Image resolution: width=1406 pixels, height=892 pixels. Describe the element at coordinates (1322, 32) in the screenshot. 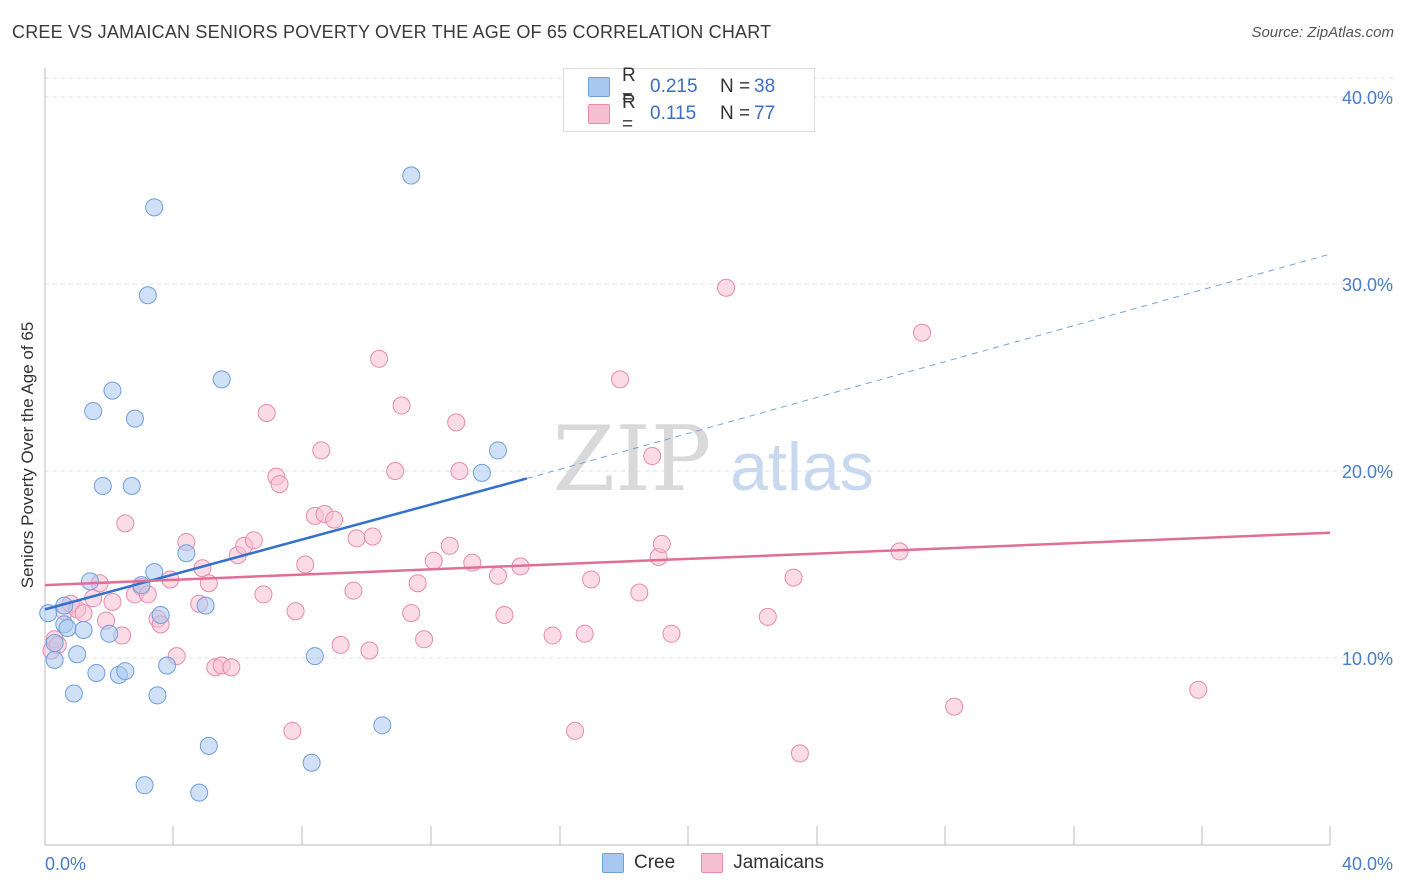

I see `source-label: Source: ZipAtlas.com` at that location.